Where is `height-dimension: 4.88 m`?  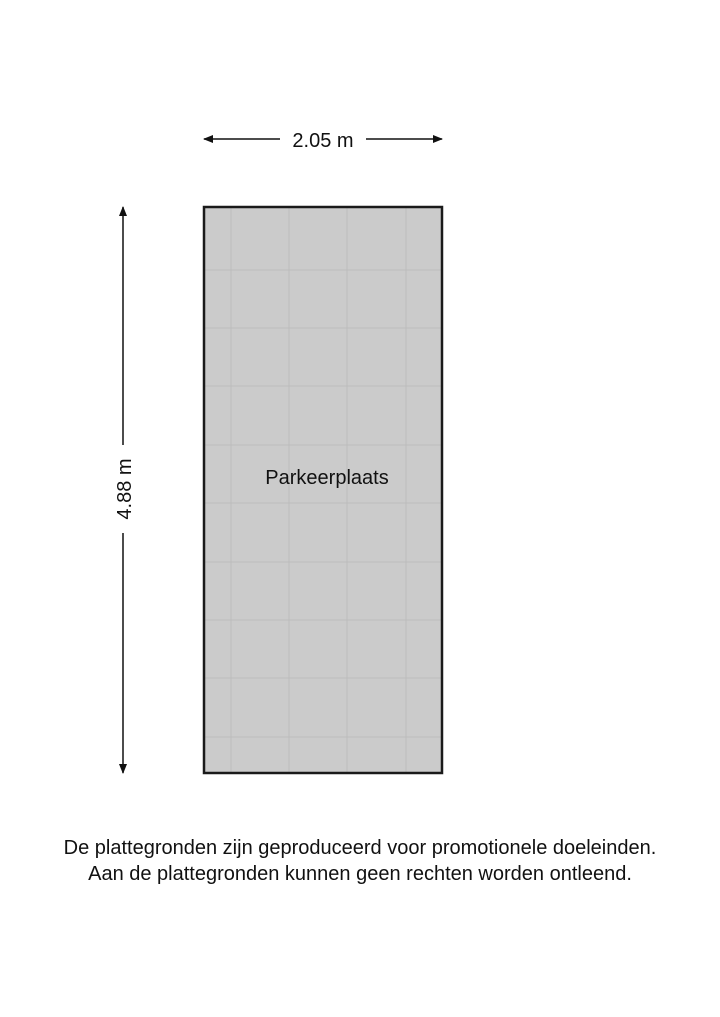 height-dimension: 4.88 m is located at coordinates (125, 490).